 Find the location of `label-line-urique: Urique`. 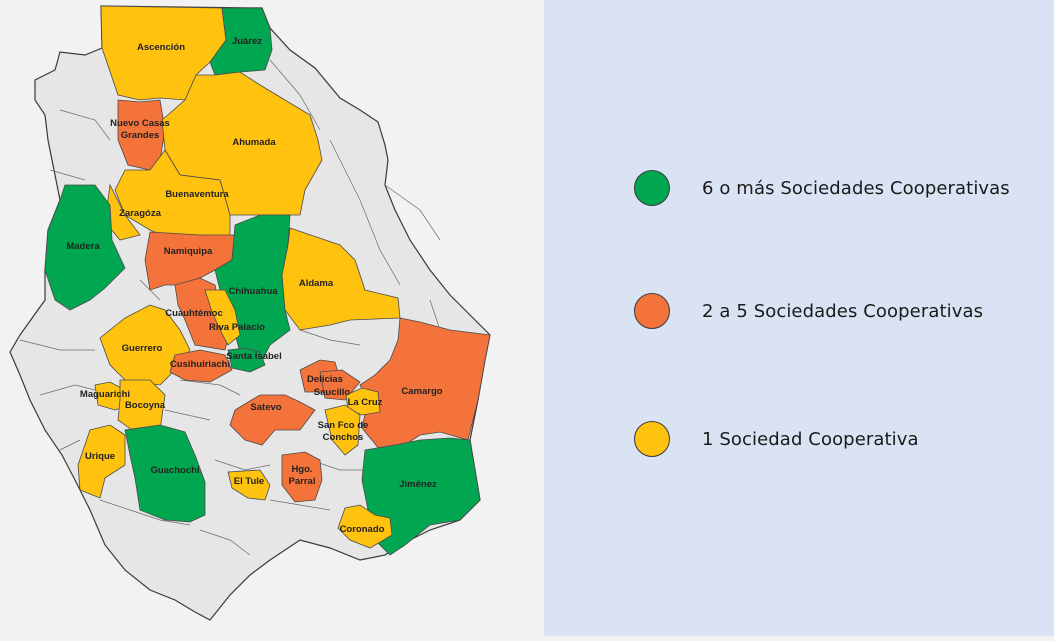

label-line-urique: Urique is located at coordinates (100, 456).